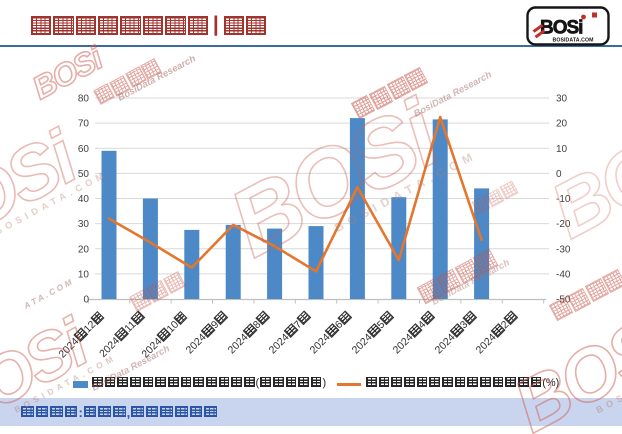  I want to click on svg-text: 60, so click(84, 149).